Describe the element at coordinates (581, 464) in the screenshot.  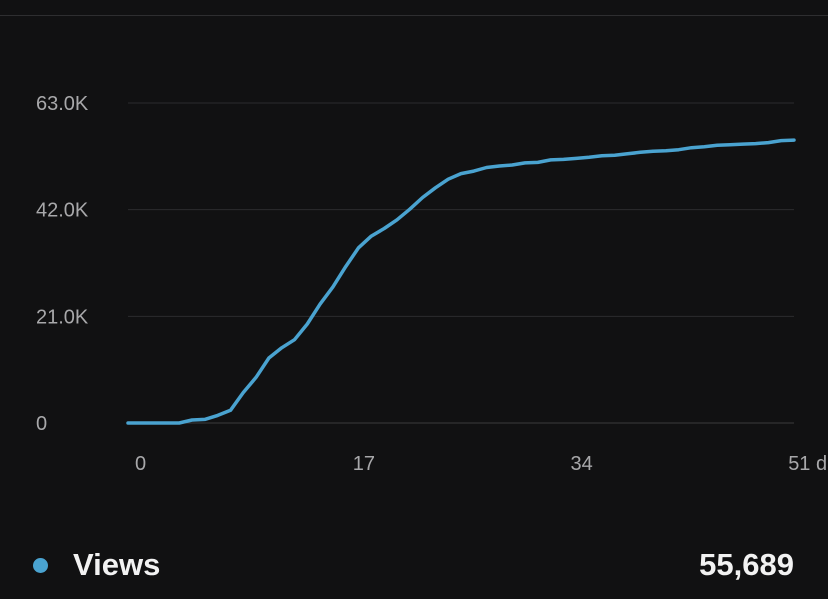
I see `x-tick-label: 34` at that location.